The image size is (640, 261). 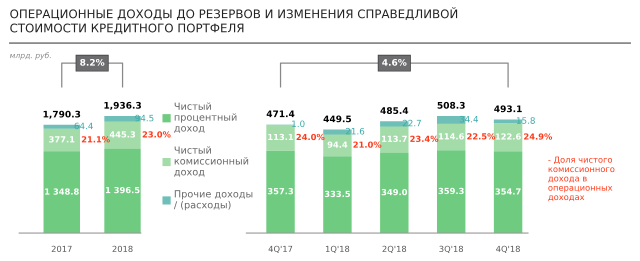 What do you see at coordinates (280, 249) in the screenshot?
I see `x-tick-label: 4Q'17` at bounding box center [280, 249].